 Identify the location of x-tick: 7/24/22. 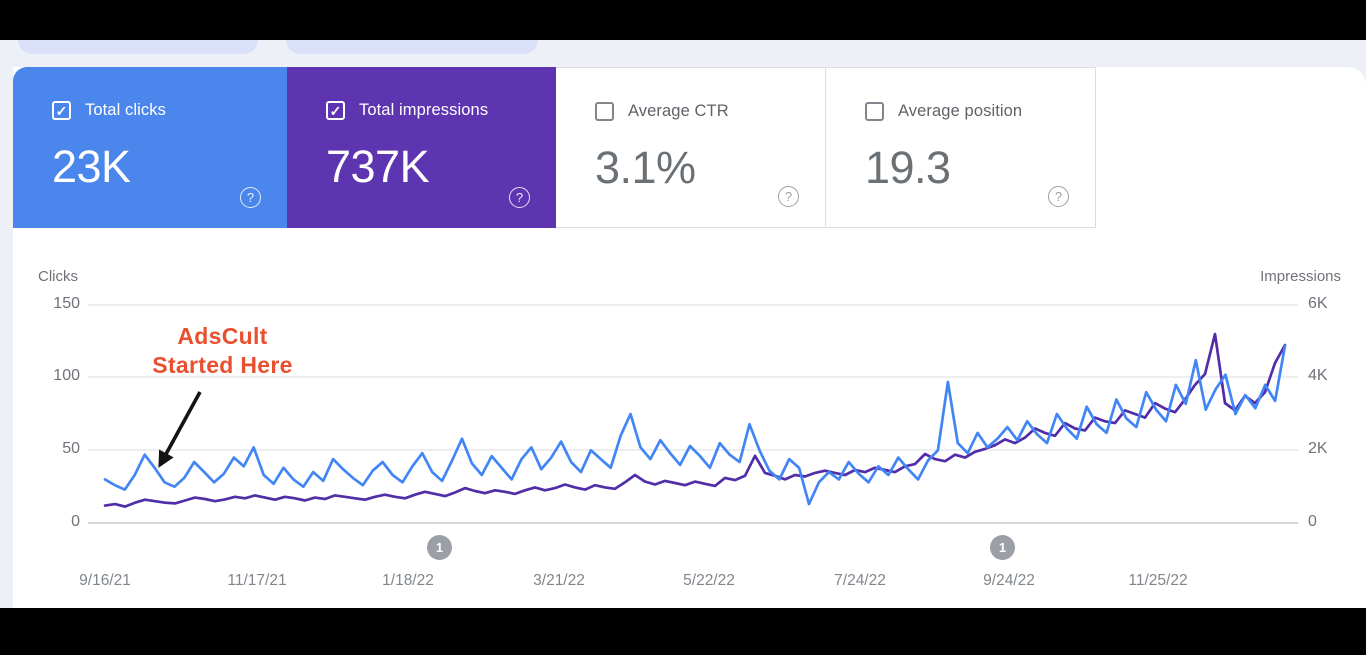
(860, 580).